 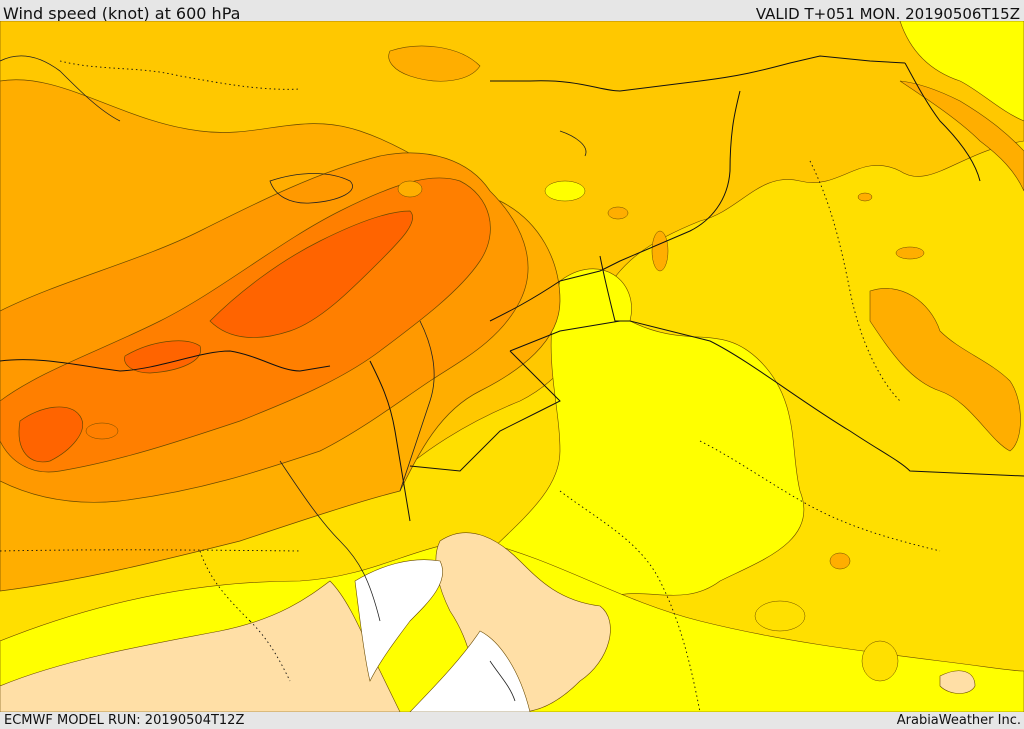 What do you see at coordinates (945, 370) in the screenshot?
I see `wind-band-amber-east` at bounding box center [945, 370].